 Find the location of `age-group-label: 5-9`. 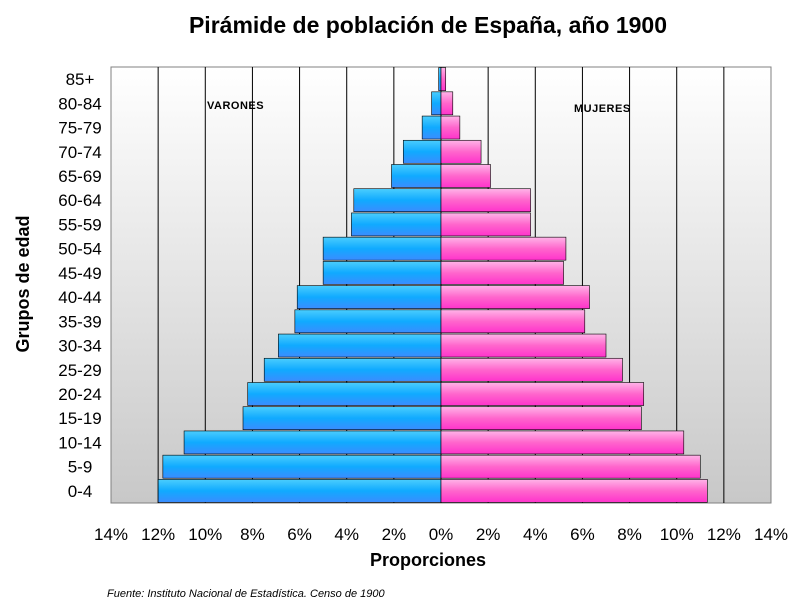

age-group-label: 5-9 is located at coordinates (80, 467).